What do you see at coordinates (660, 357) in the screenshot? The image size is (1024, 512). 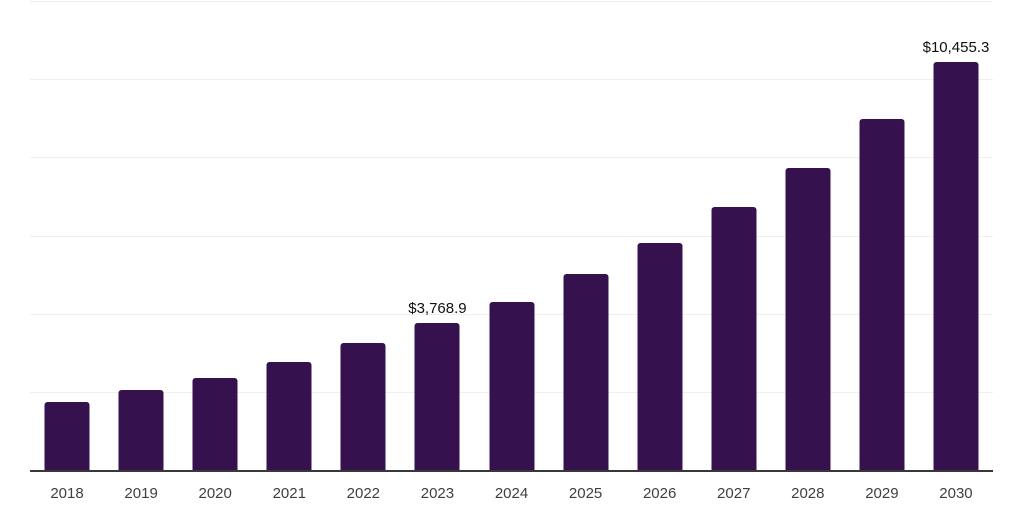 I see `bar-2026` at bounding box center [660, 357].